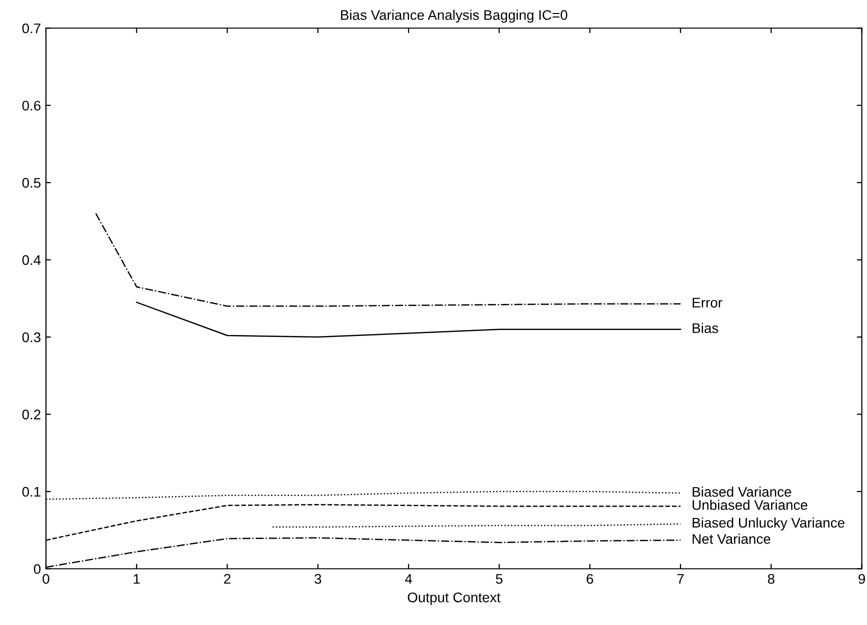 This screenshot has width=867, height=625. I want to click on x-axis-title: Output Context, so click(454, 599).